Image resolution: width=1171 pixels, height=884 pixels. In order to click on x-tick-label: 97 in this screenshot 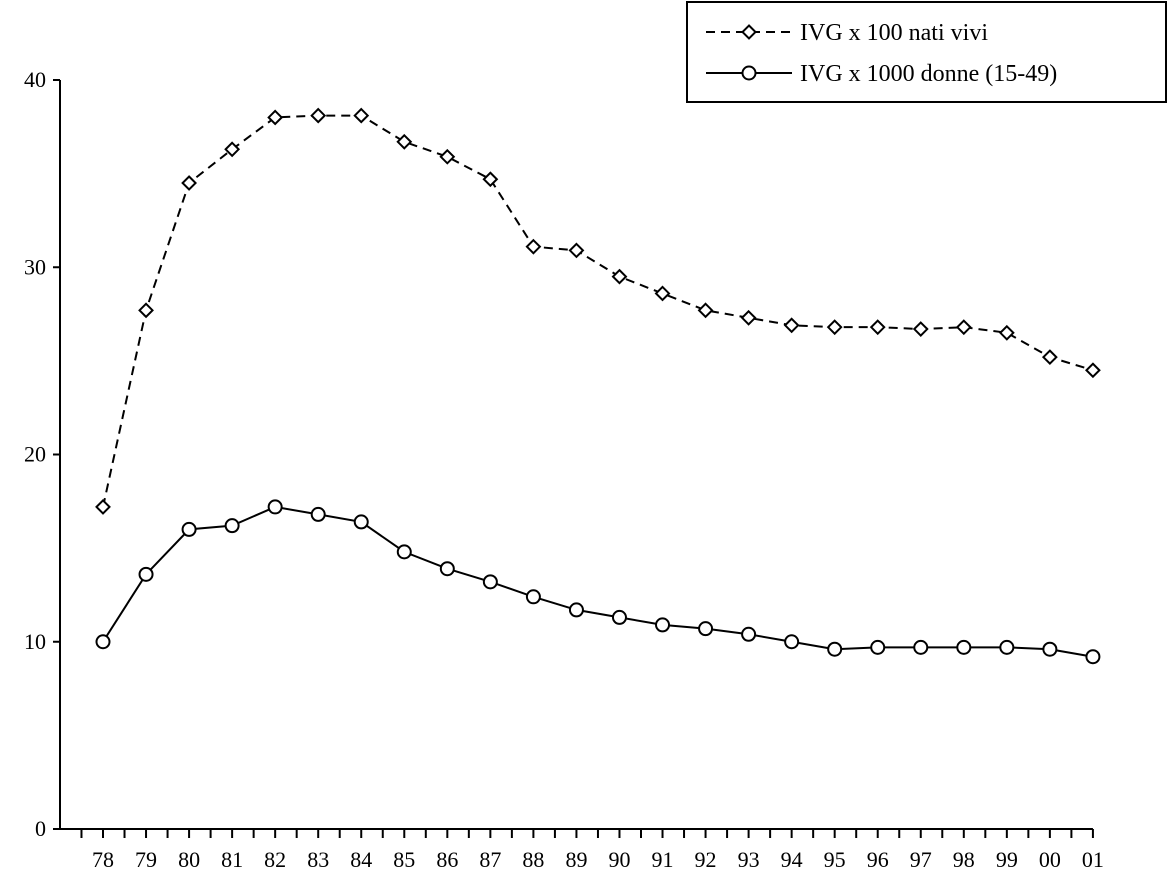, I will do `click(921, 859)`.